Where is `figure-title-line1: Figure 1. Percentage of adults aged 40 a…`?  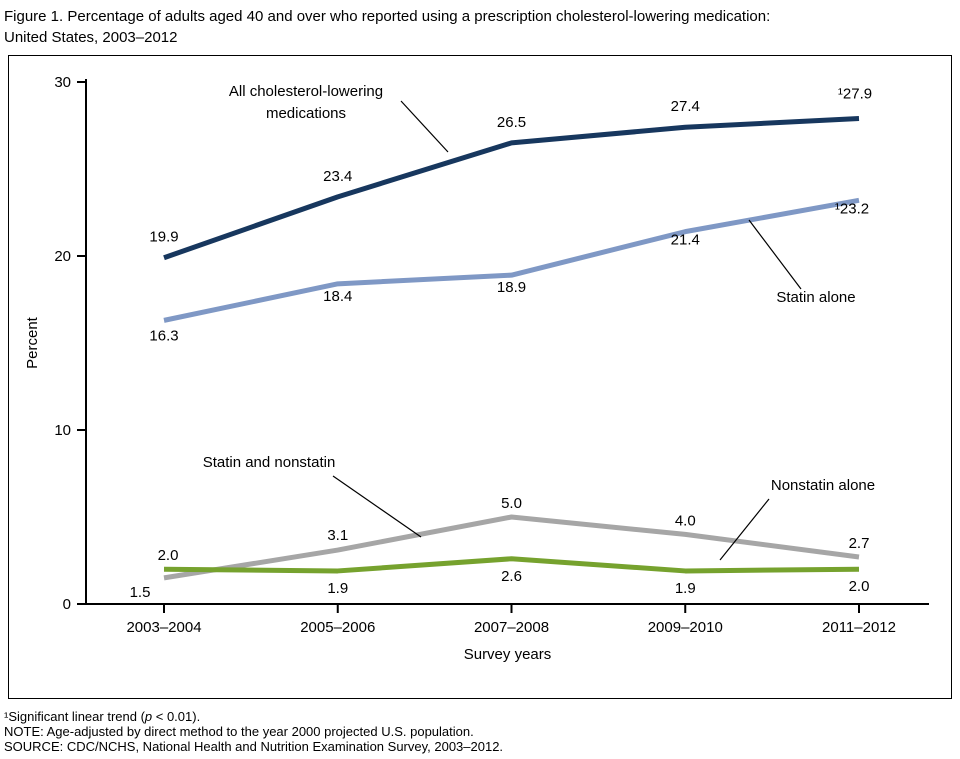
figure-title-line1: Figure 1. Percentage of adults aged 40 a… is located at coordinates (387, 16).